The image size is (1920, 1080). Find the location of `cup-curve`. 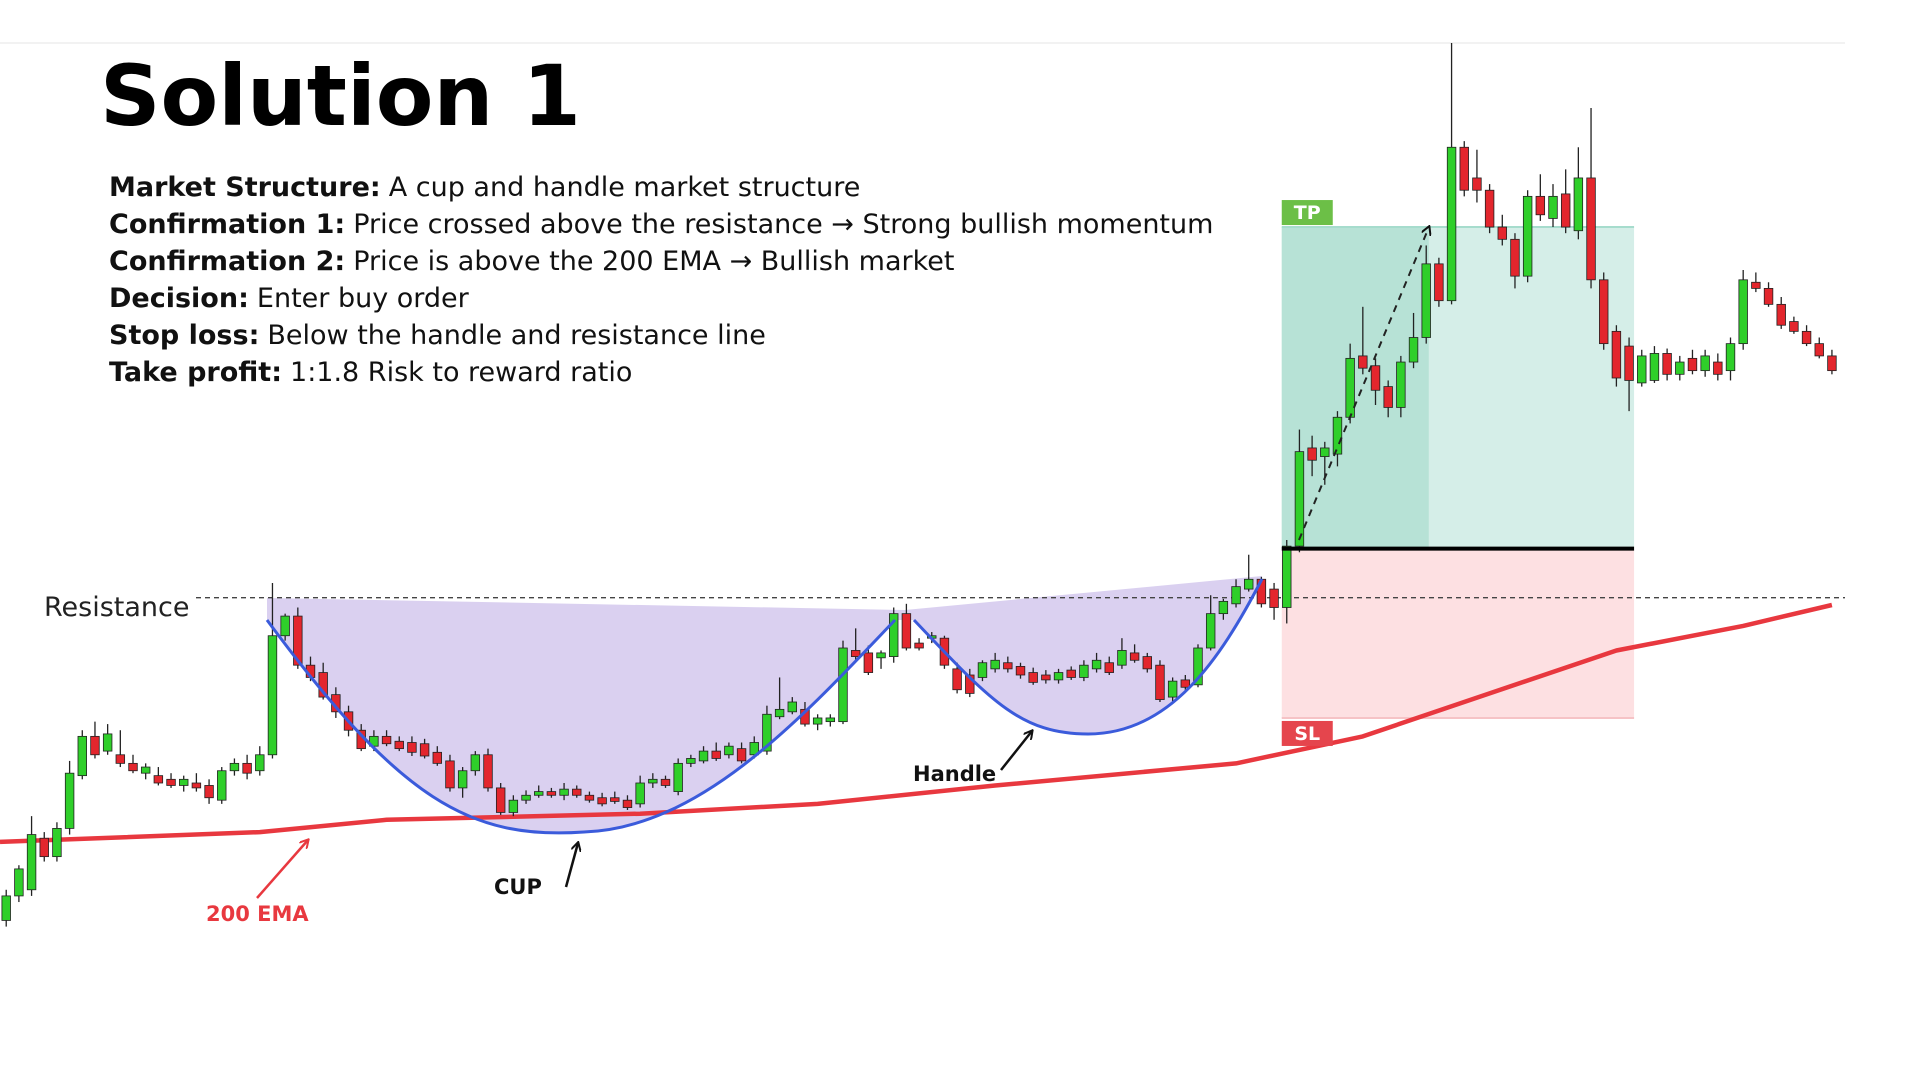

cup-curve is located at coordinates (581, 726).